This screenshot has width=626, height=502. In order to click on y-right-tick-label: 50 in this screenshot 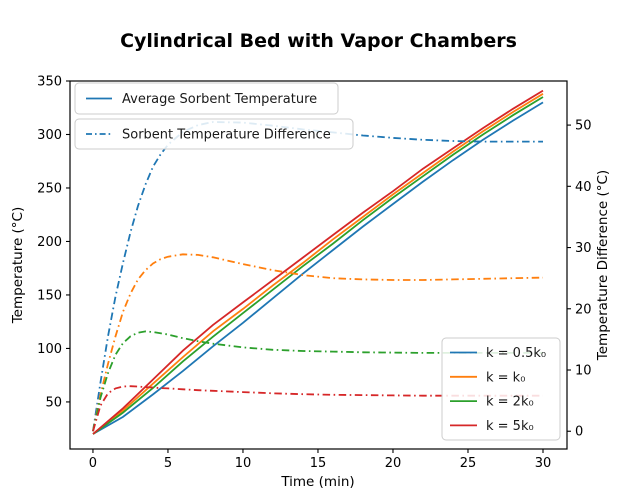, I will do `click(583, 126)`.